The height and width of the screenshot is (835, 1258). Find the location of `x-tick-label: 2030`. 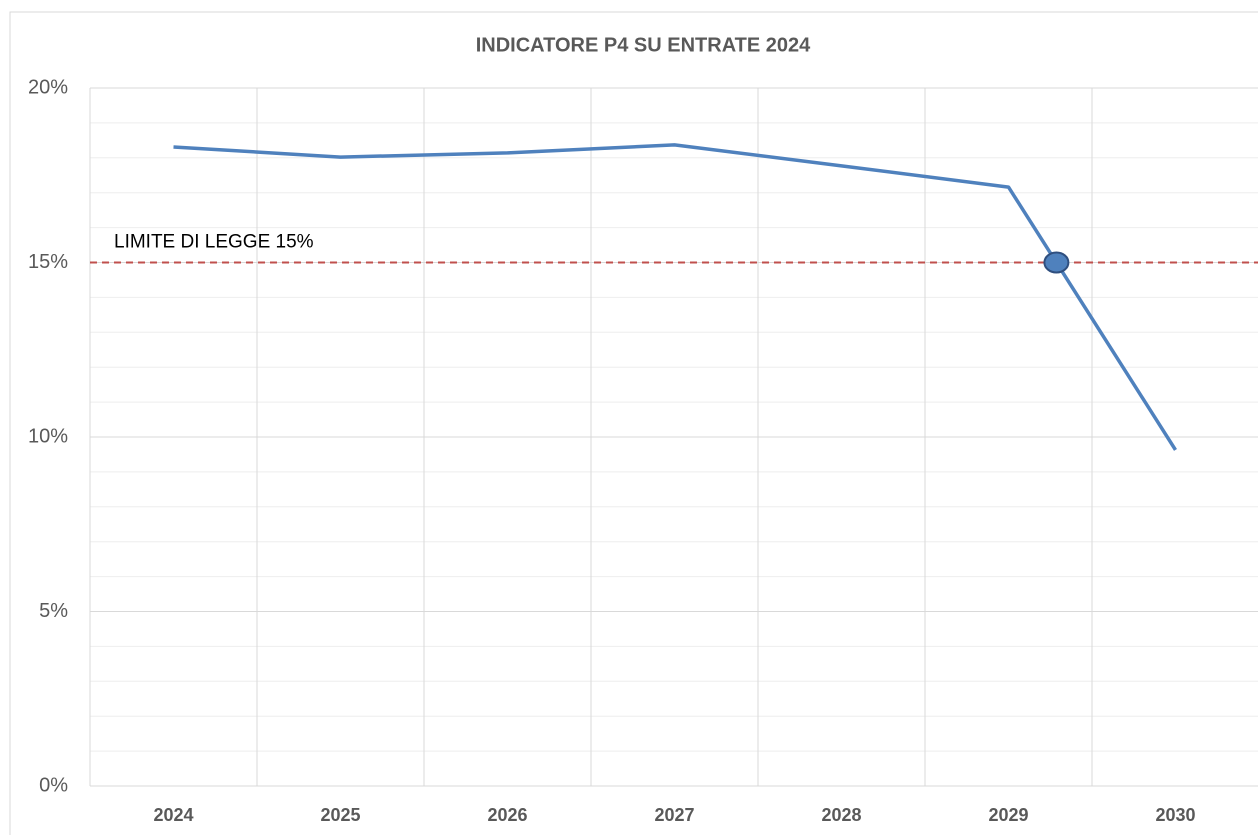

x-tick-label: 2030 is located at coordinates (1175, 815).